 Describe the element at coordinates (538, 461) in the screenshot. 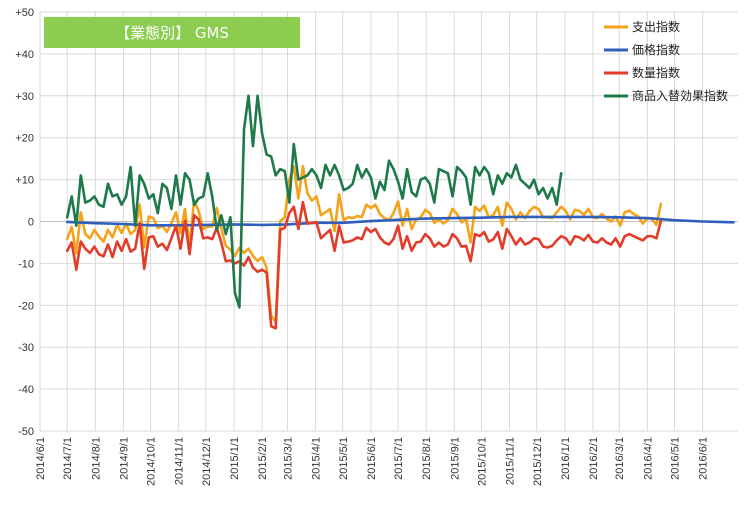

I see `x-tick-label: 2015/12/1` at that location.